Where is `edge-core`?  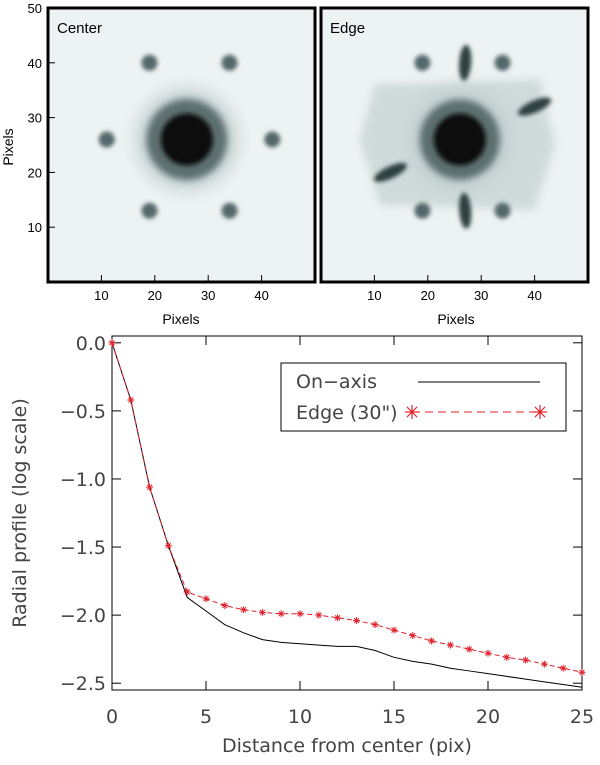 edge-core is located at coordinates (459, 139).